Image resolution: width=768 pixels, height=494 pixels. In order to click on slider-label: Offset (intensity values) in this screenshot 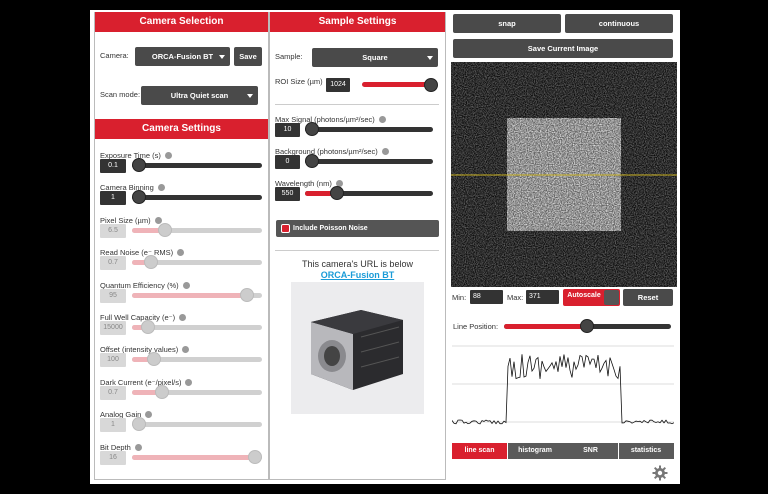, I will do `click(139, 350)`.